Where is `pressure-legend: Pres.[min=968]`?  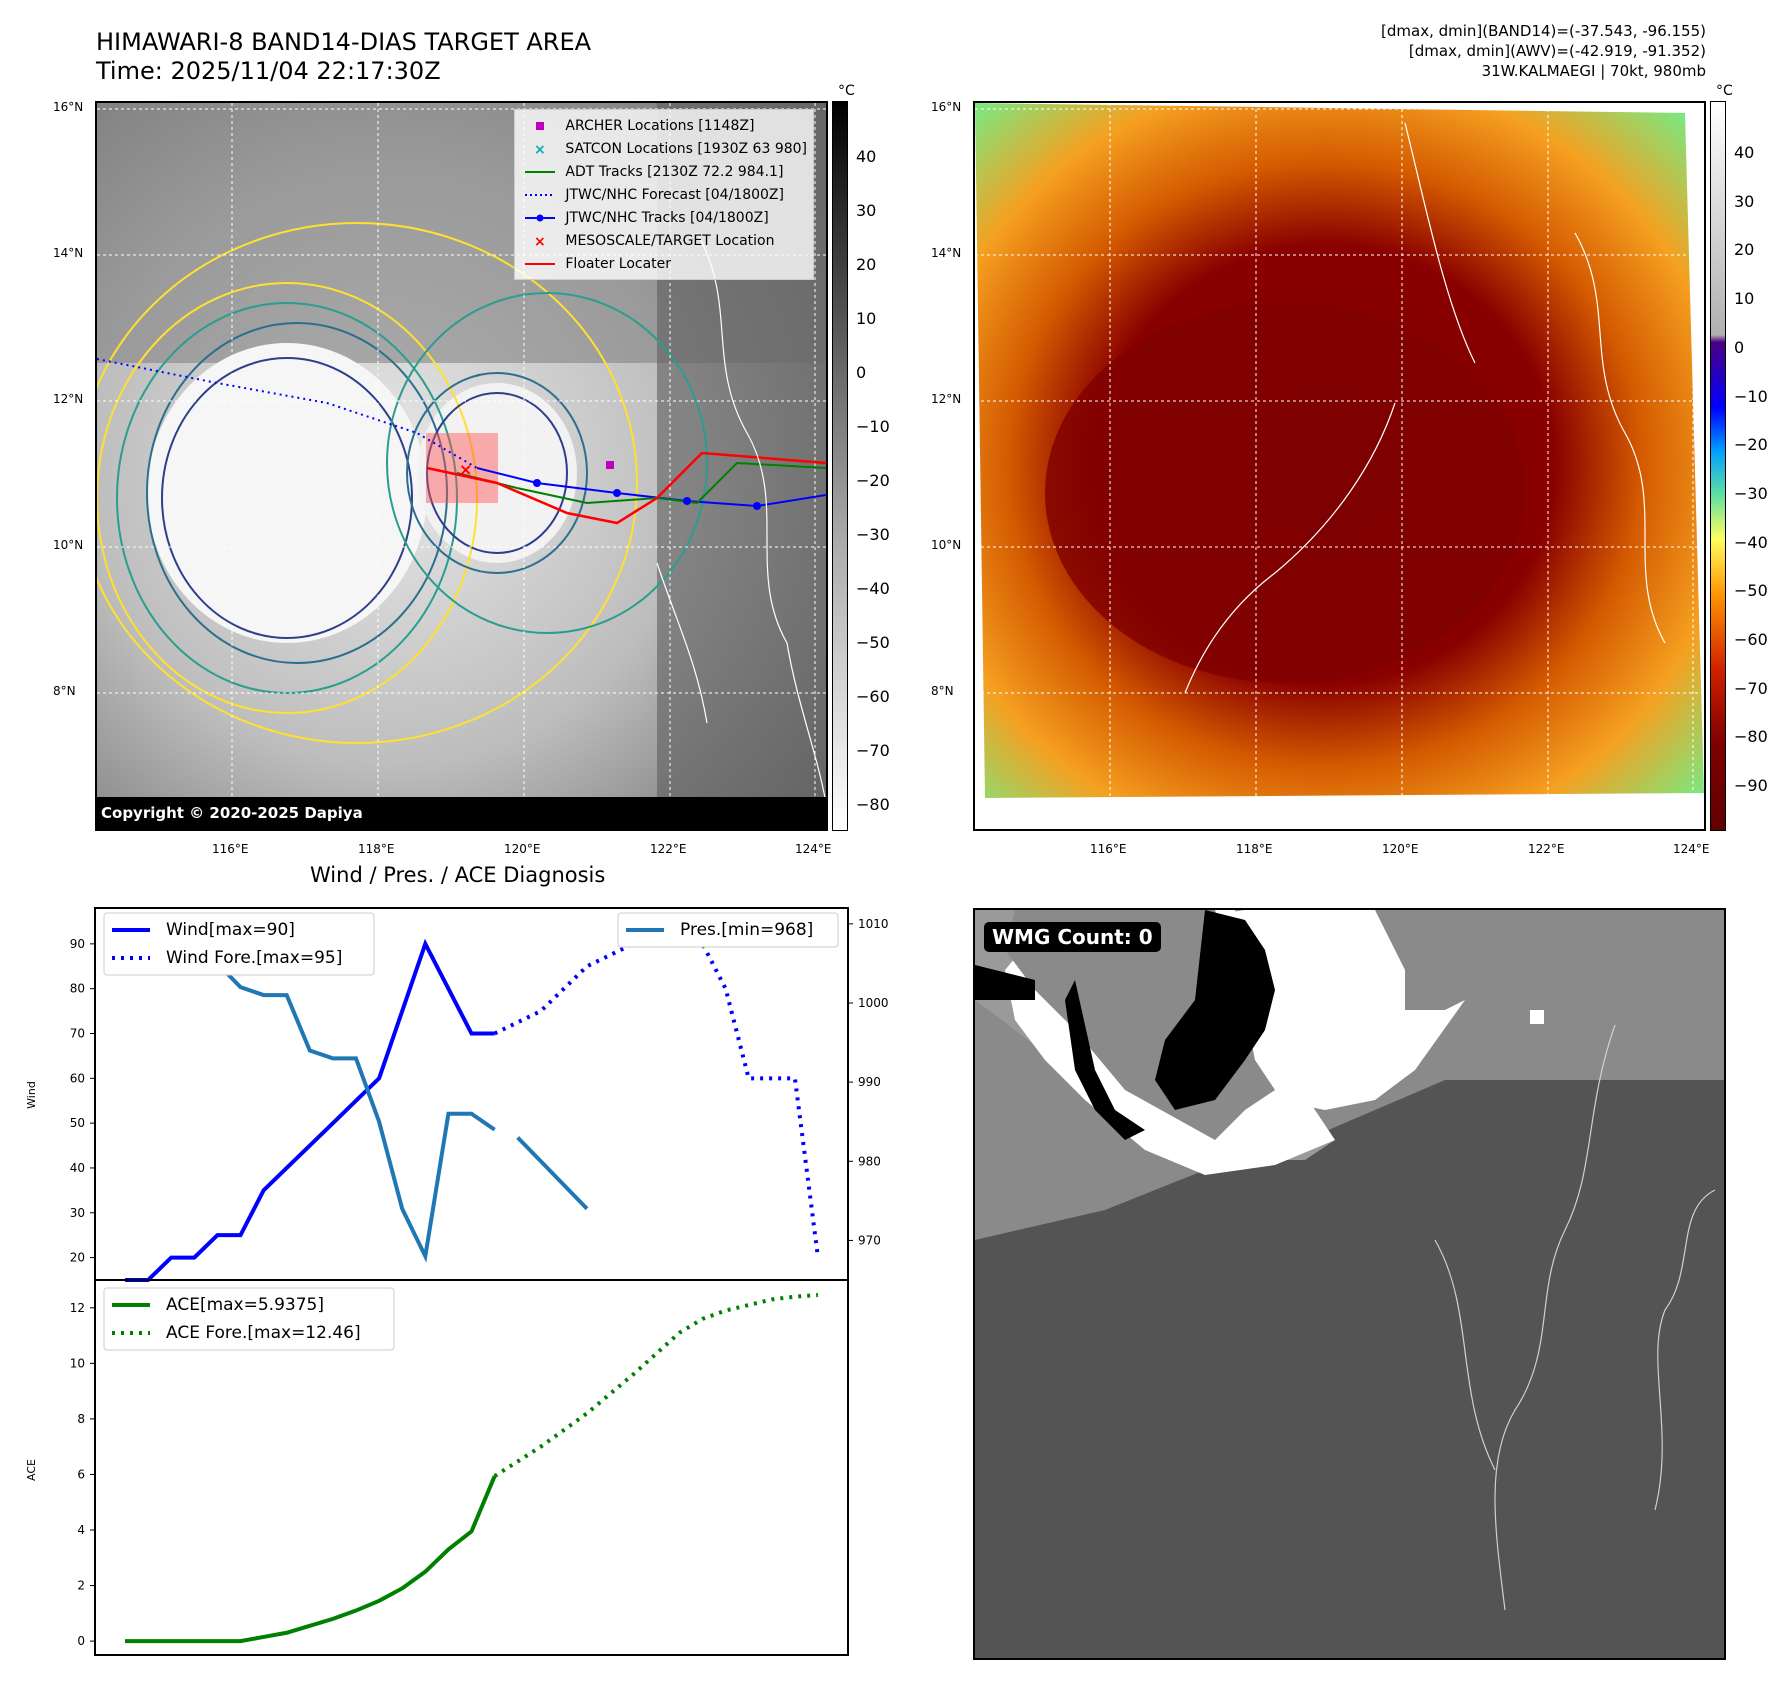
pressure-legend: Pres.[min=968] is located at coordinates (728, 930).